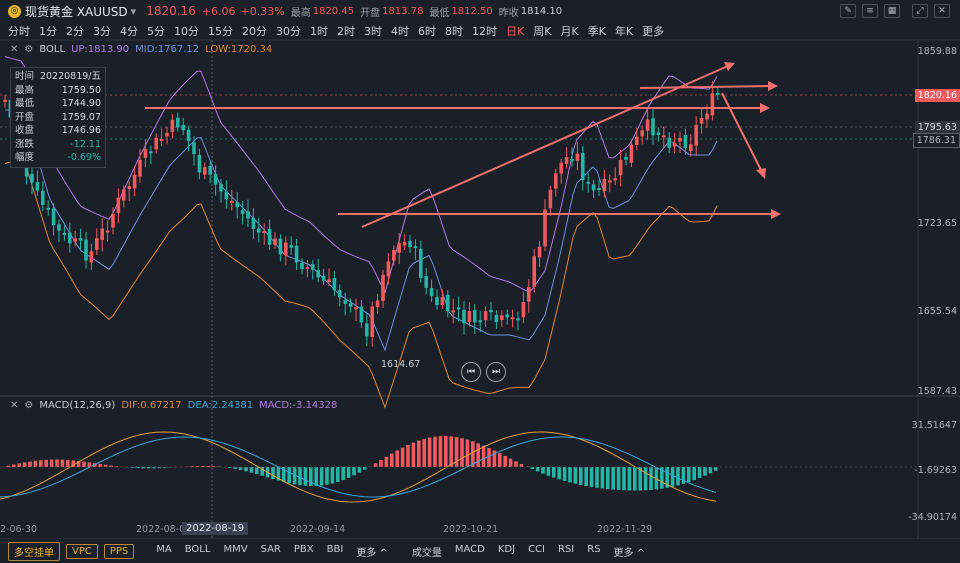  Describe the element at coordinates (742, 132) in the screenshot. I see `trendline-drop` at that location.